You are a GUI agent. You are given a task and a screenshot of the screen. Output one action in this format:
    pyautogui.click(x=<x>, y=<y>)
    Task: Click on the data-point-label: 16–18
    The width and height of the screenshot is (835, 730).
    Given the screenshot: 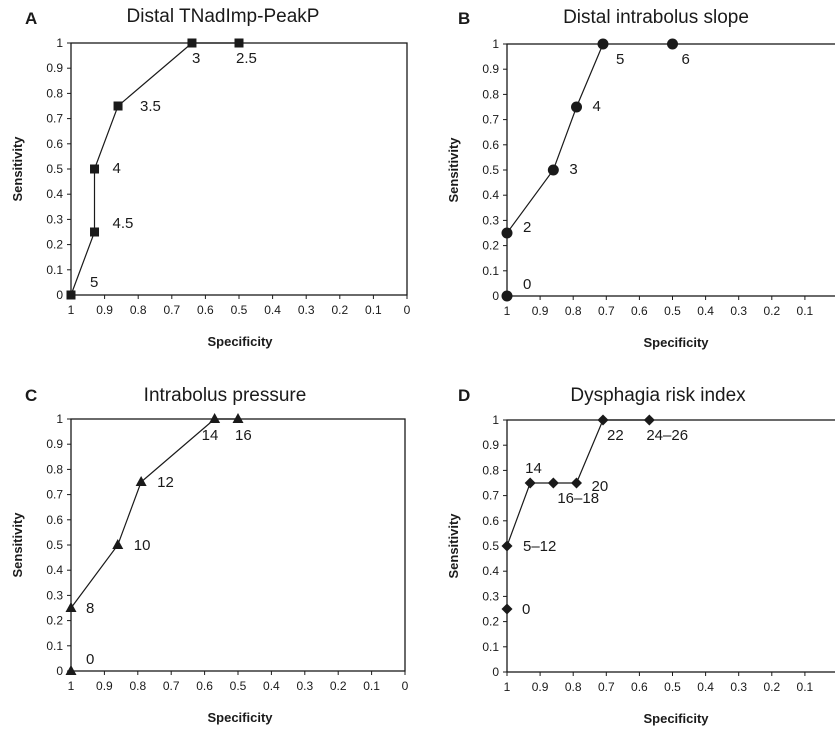 What is the action you would take?
    pyautogui.click(x=578, y=498)
    